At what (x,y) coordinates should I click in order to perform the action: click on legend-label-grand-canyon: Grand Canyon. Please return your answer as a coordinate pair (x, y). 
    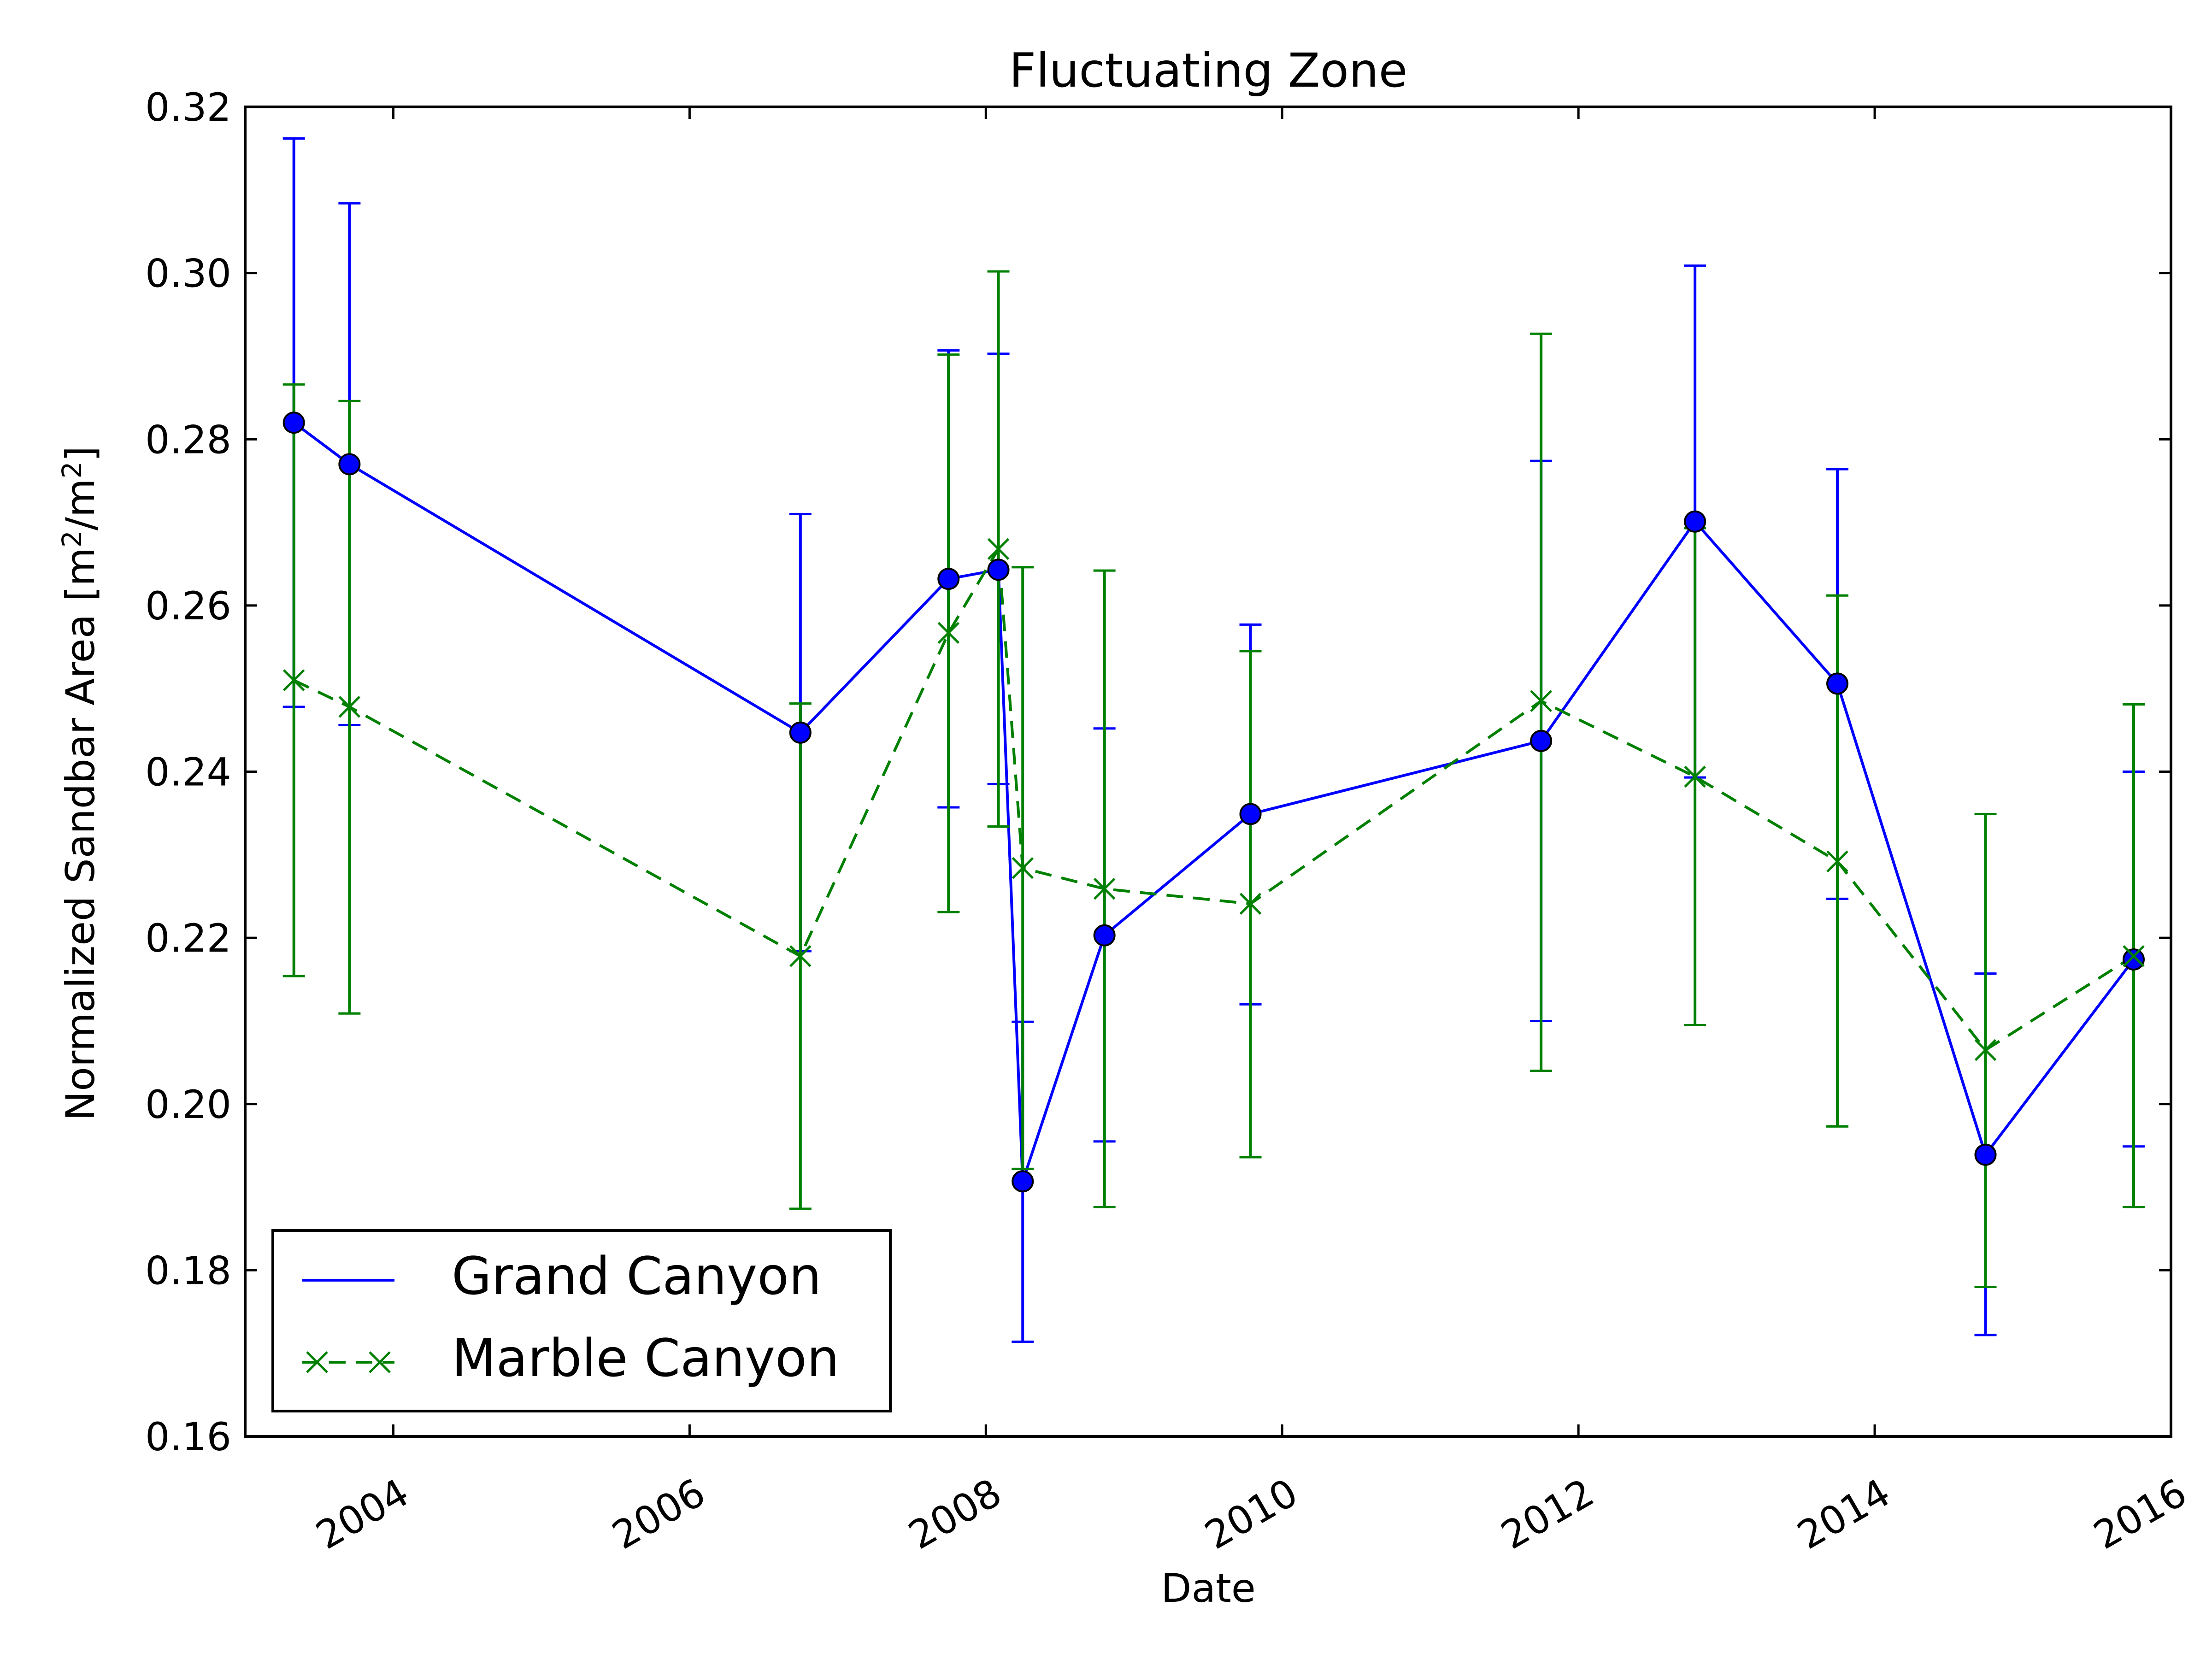
    Looking at the image, I should click on (637, 1276).